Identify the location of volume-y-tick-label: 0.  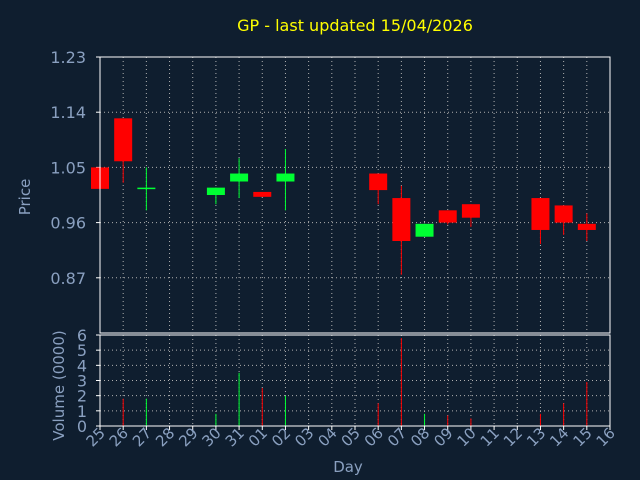
(82, 426).